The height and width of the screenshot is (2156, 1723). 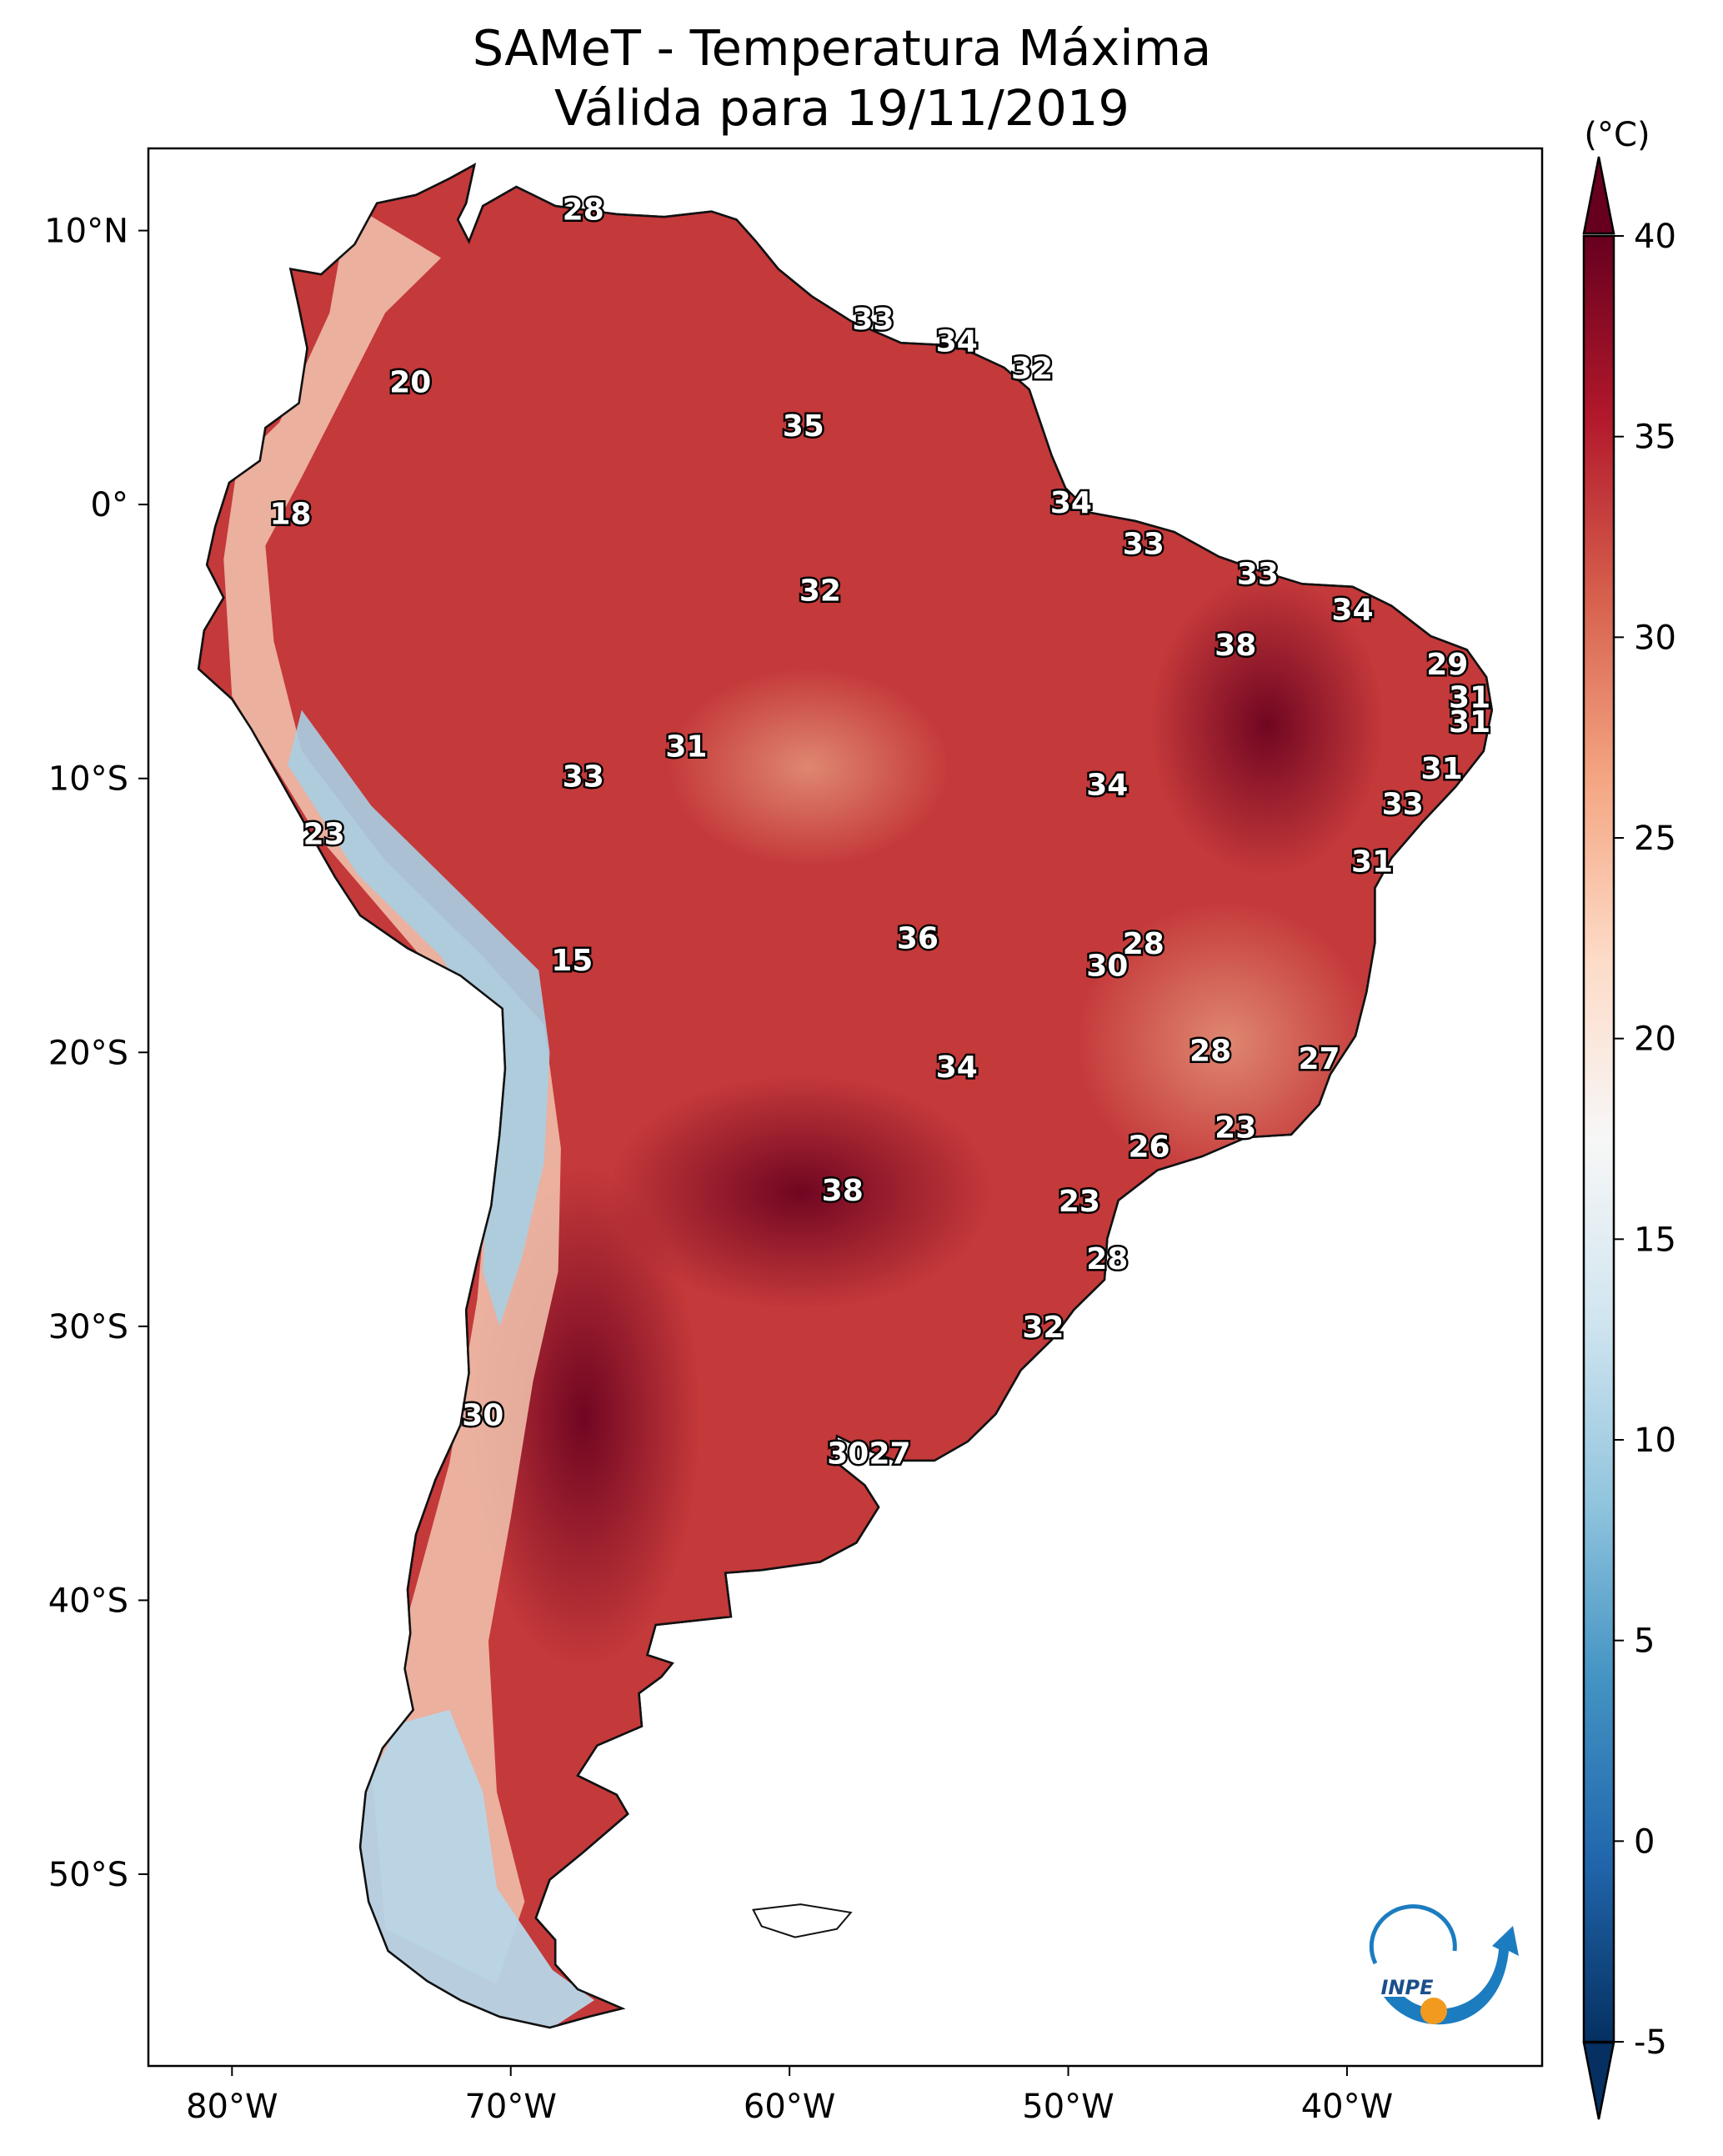 What do you see at coordinates (109, 505) in the screenshot?
I see `latitude-tick-label: 0°` at bounding box center [109, 505].